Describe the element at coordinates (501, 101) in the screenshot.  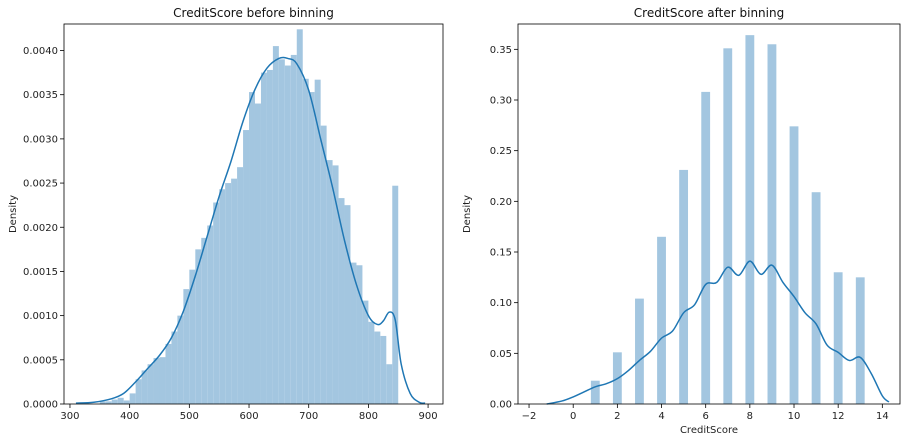
I see `y-tick-label: 0.30` at that location.